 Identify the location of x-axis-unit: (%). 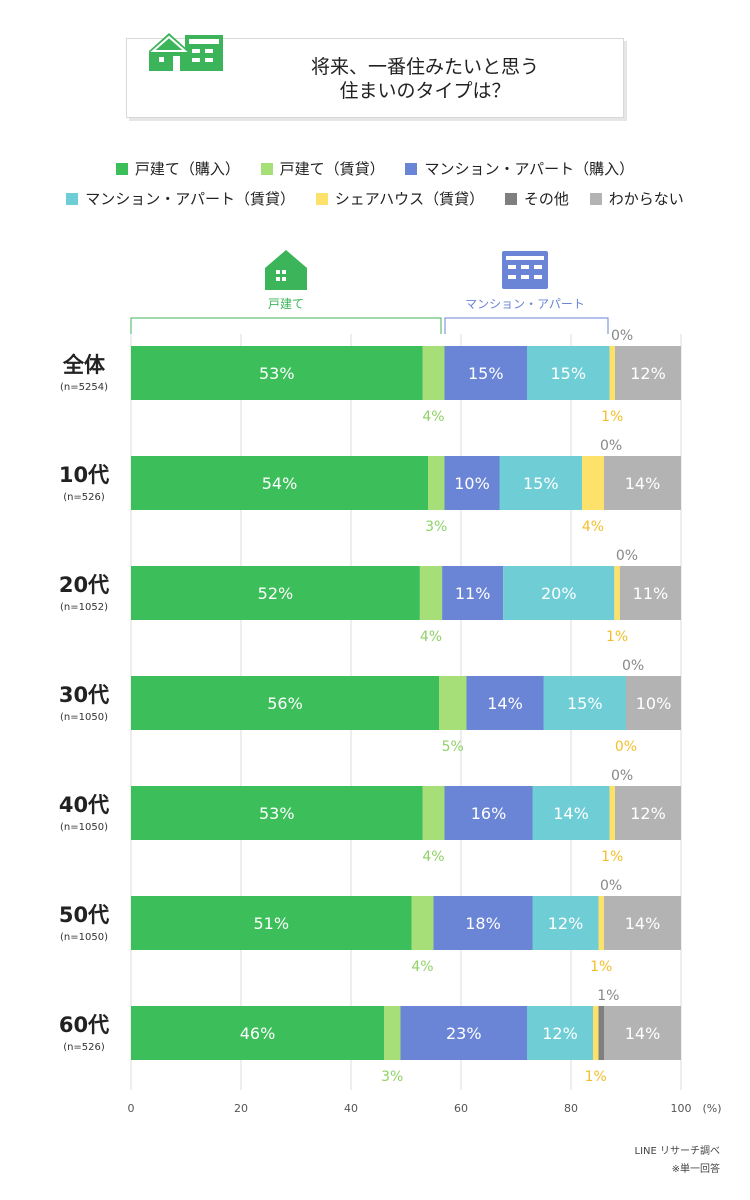
(711, 1108).